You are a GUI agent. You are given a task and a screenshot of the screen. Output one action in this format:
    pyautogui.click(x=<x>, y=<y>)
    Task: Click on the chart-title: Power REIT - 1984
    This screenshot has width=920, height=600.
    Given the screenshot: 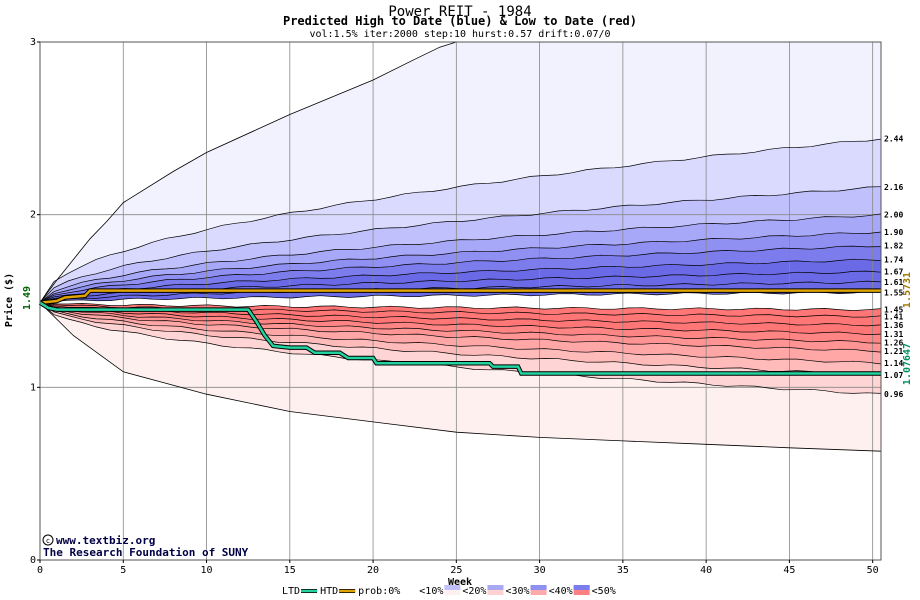 What is the action you would take?
    pyautogui.click(x=459, y=12)
    